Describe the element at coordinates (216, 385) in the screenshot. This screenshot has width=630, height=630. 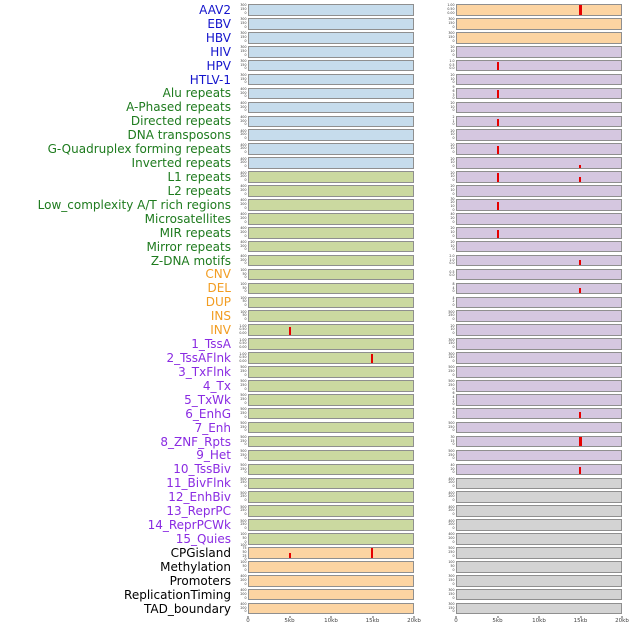
I see `row-label: 4_Tx` at that location.